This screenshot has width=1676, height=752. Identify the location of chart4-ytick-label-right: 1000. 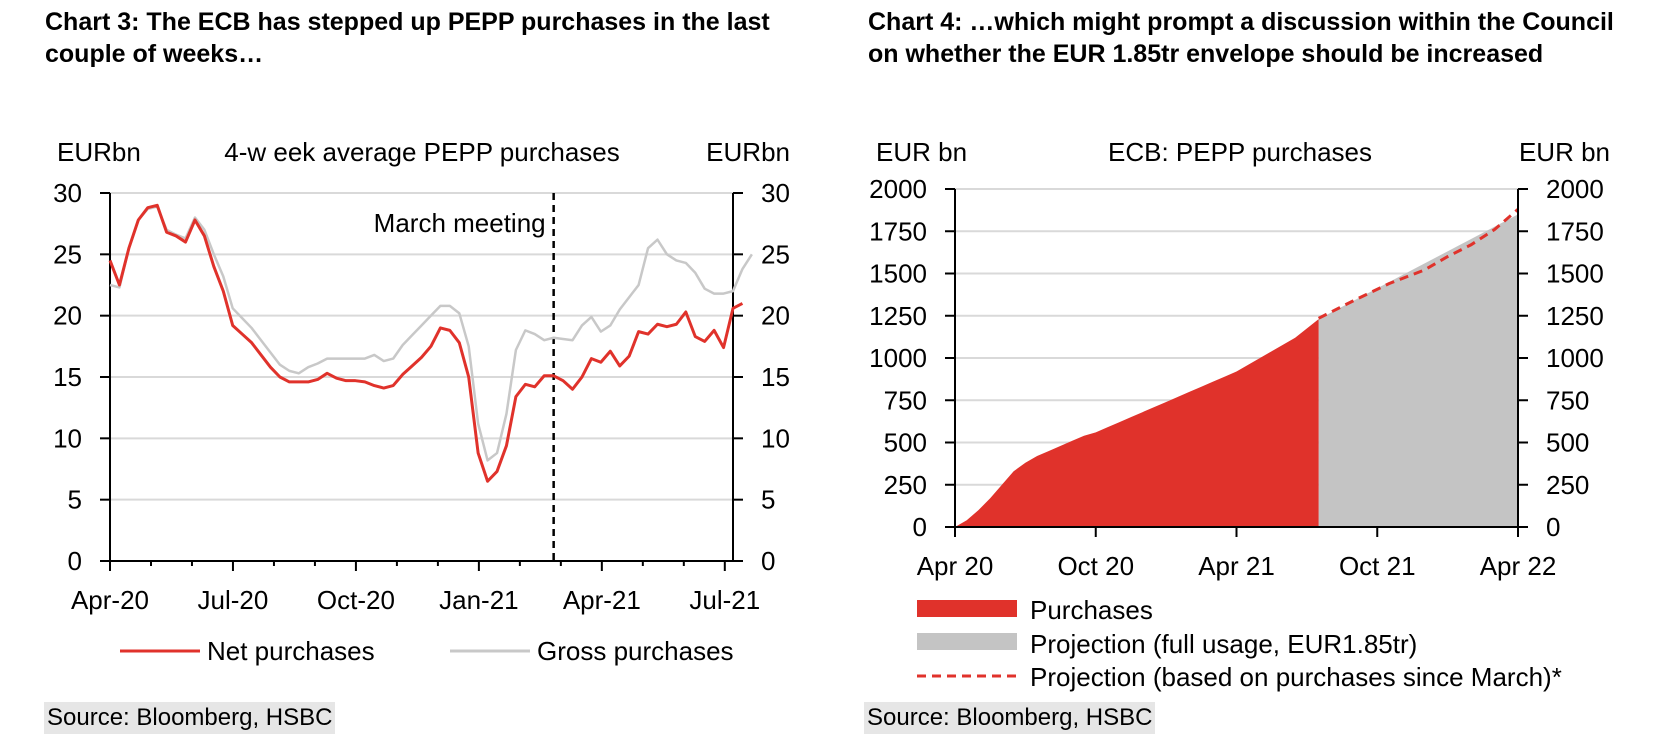
(1575, 358).